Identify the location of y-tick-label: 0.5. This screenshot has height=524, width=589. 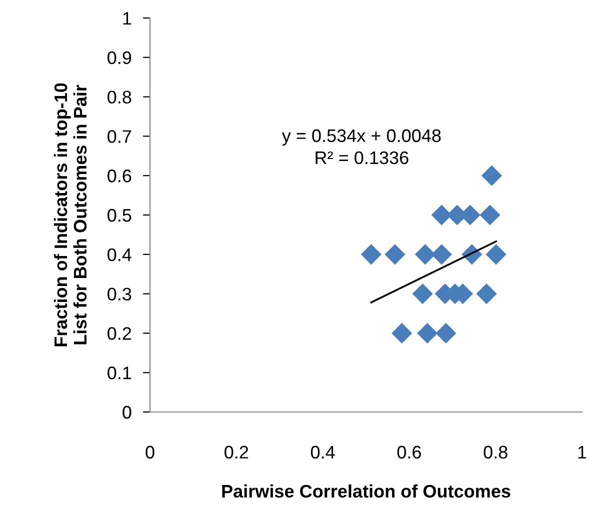
(120, 215).